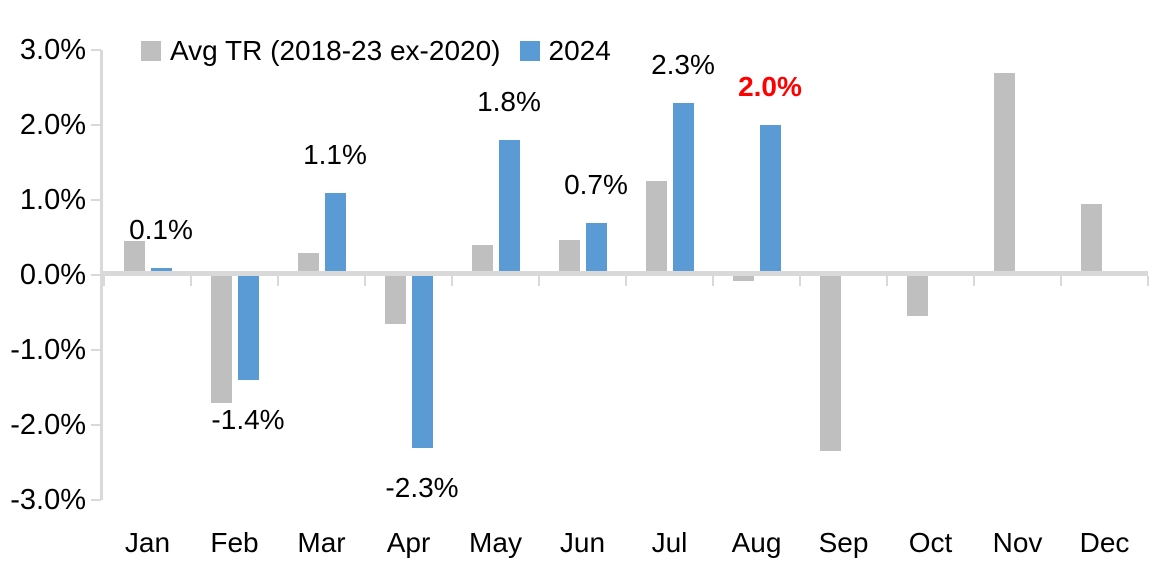  What do you see at coordinates (669, 542) in the screenshot?
I see `x-axis-label-jul: Jul` at bounding box center [669, 542].